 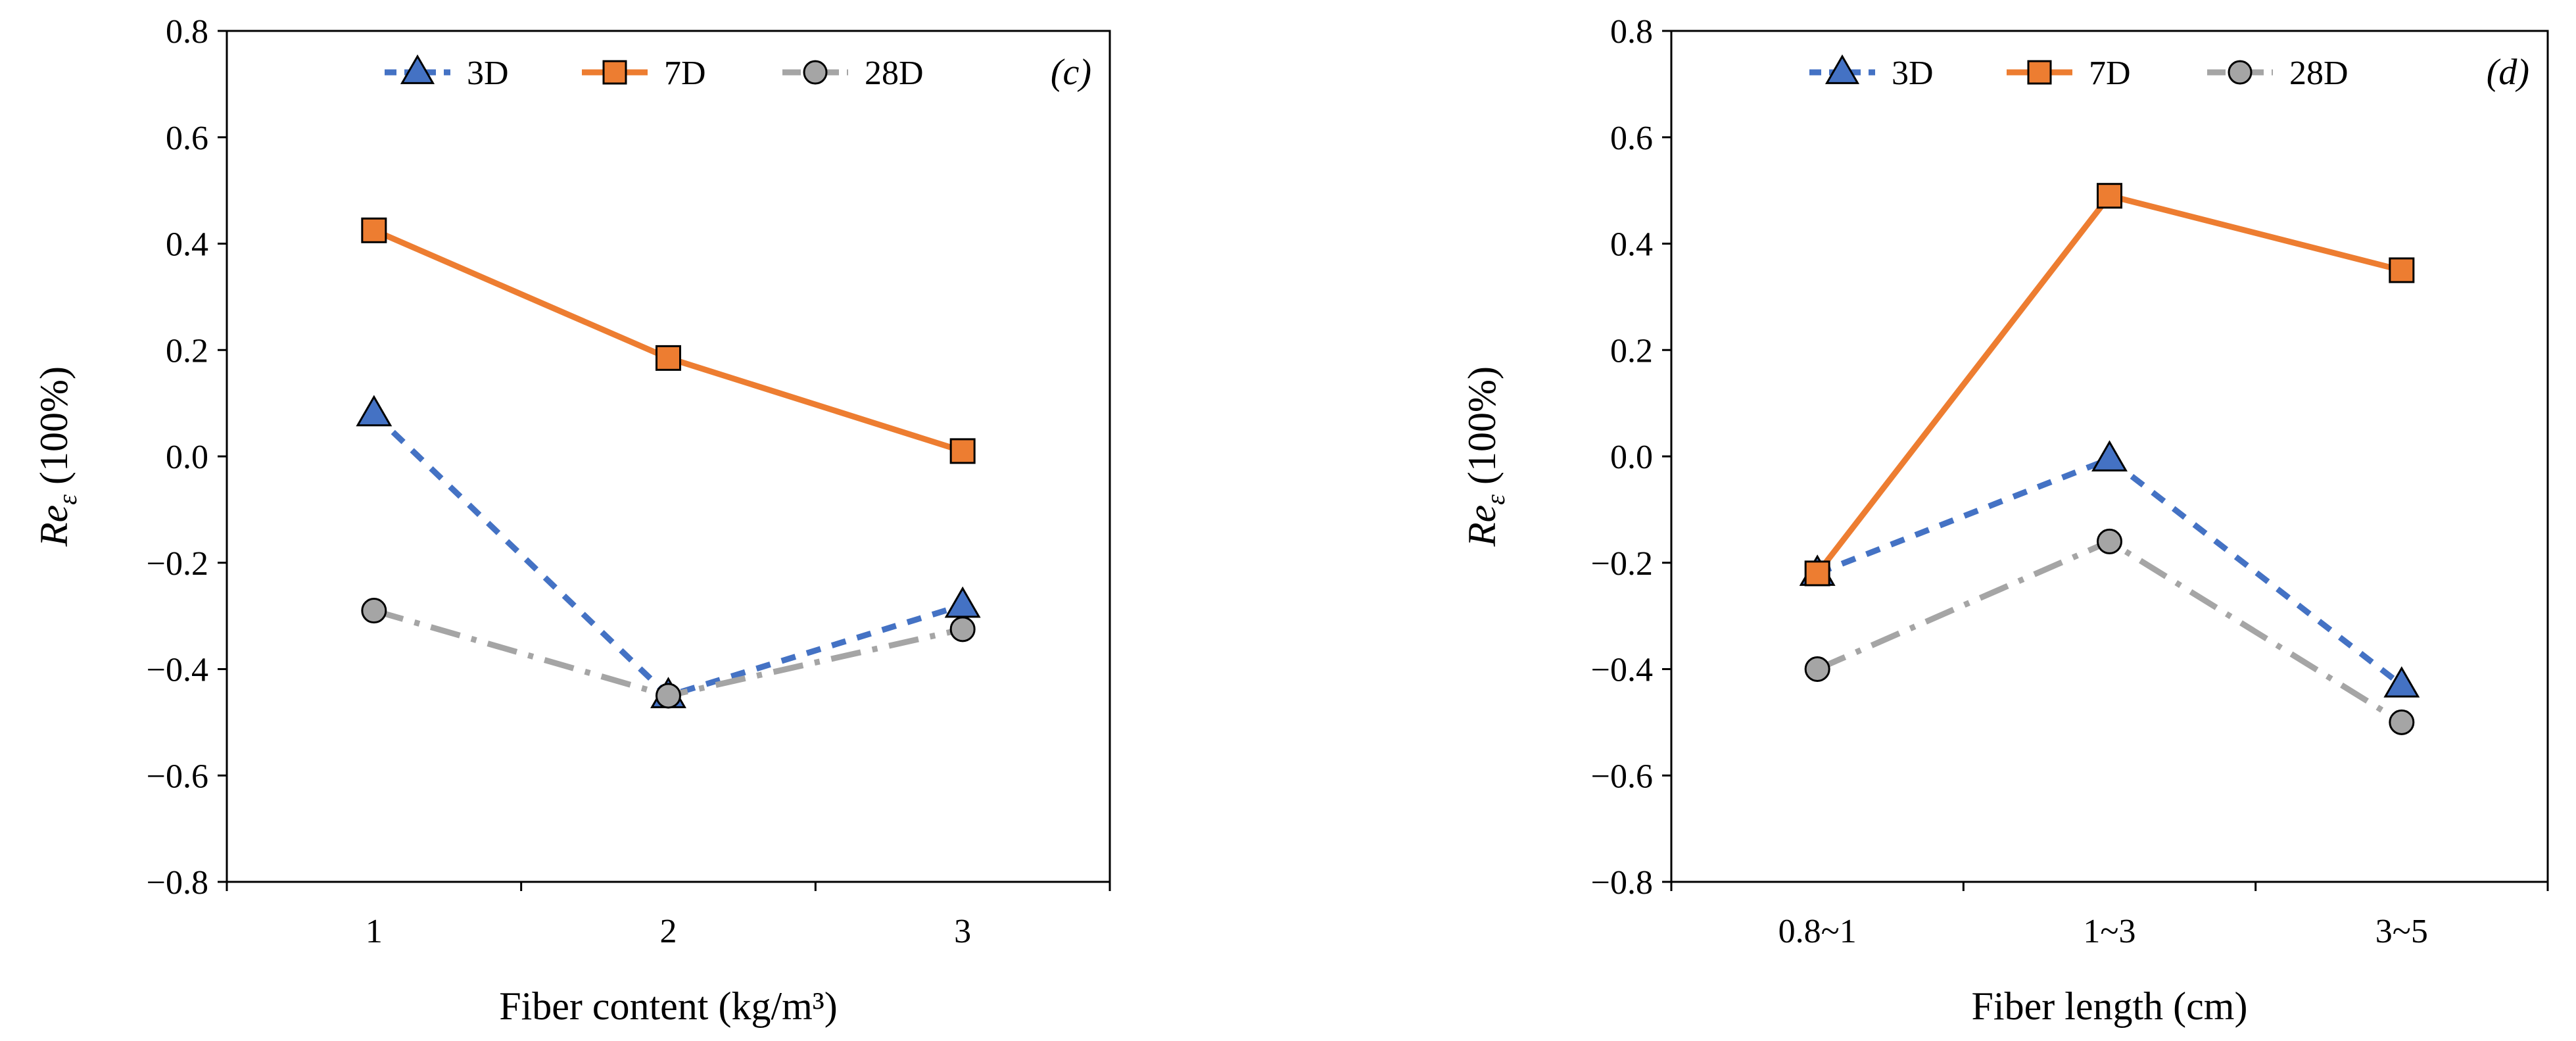 I want to click on panel-label: (d), so click(x=2508, y=72).